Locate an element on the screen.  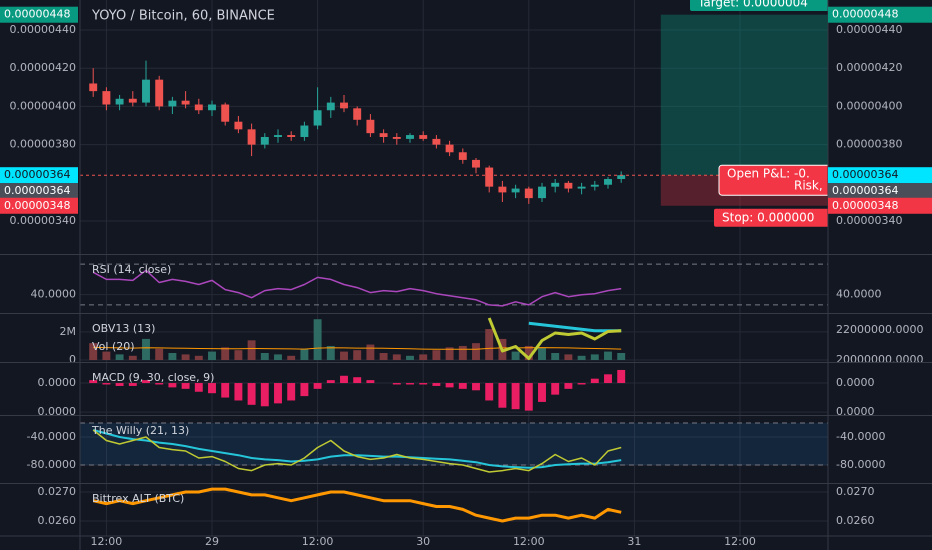
chart-title: YOYO / Bitcoin, 60, BINANCE is located at coordinates (183, 16).